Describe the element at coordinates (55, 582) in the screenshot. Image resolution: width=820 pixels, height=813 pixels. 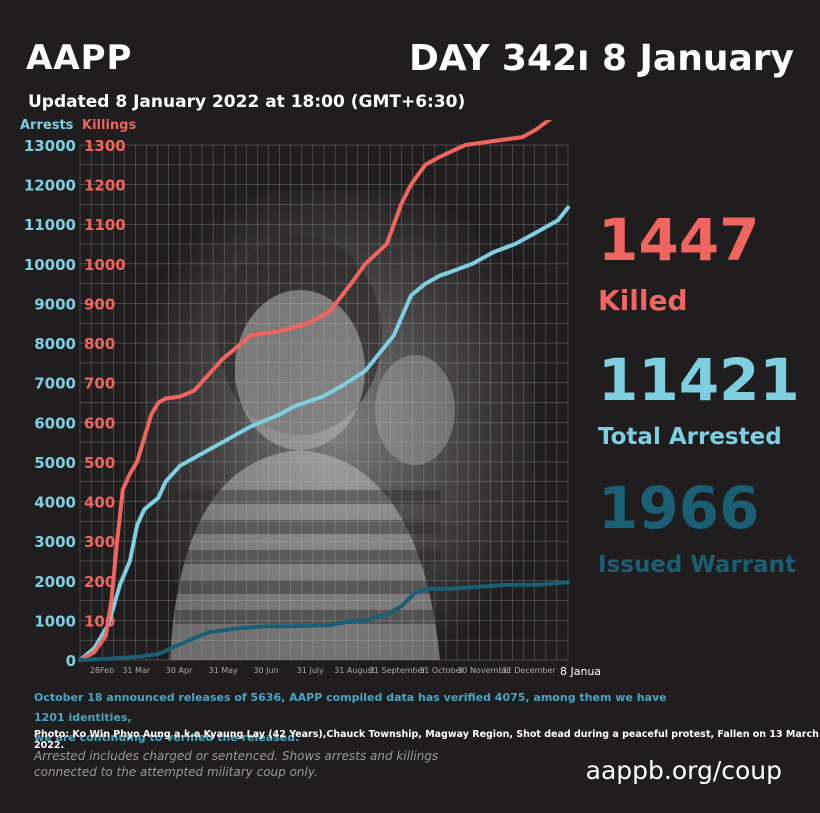
I see `arrests-tick-label: 2000` at that location.